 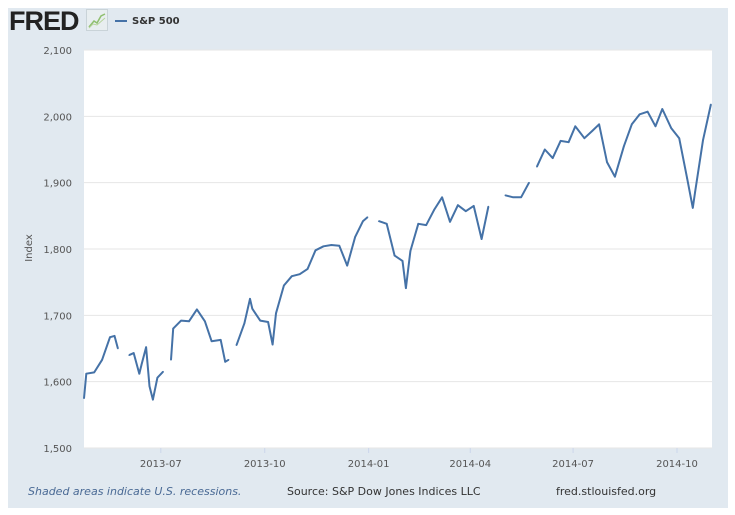 What do you see at coordinates (135, 491) in the screenshot?
I see `recession-note: Shaded areas indicate U.S. recessions.` at bounding box center [135, 491].